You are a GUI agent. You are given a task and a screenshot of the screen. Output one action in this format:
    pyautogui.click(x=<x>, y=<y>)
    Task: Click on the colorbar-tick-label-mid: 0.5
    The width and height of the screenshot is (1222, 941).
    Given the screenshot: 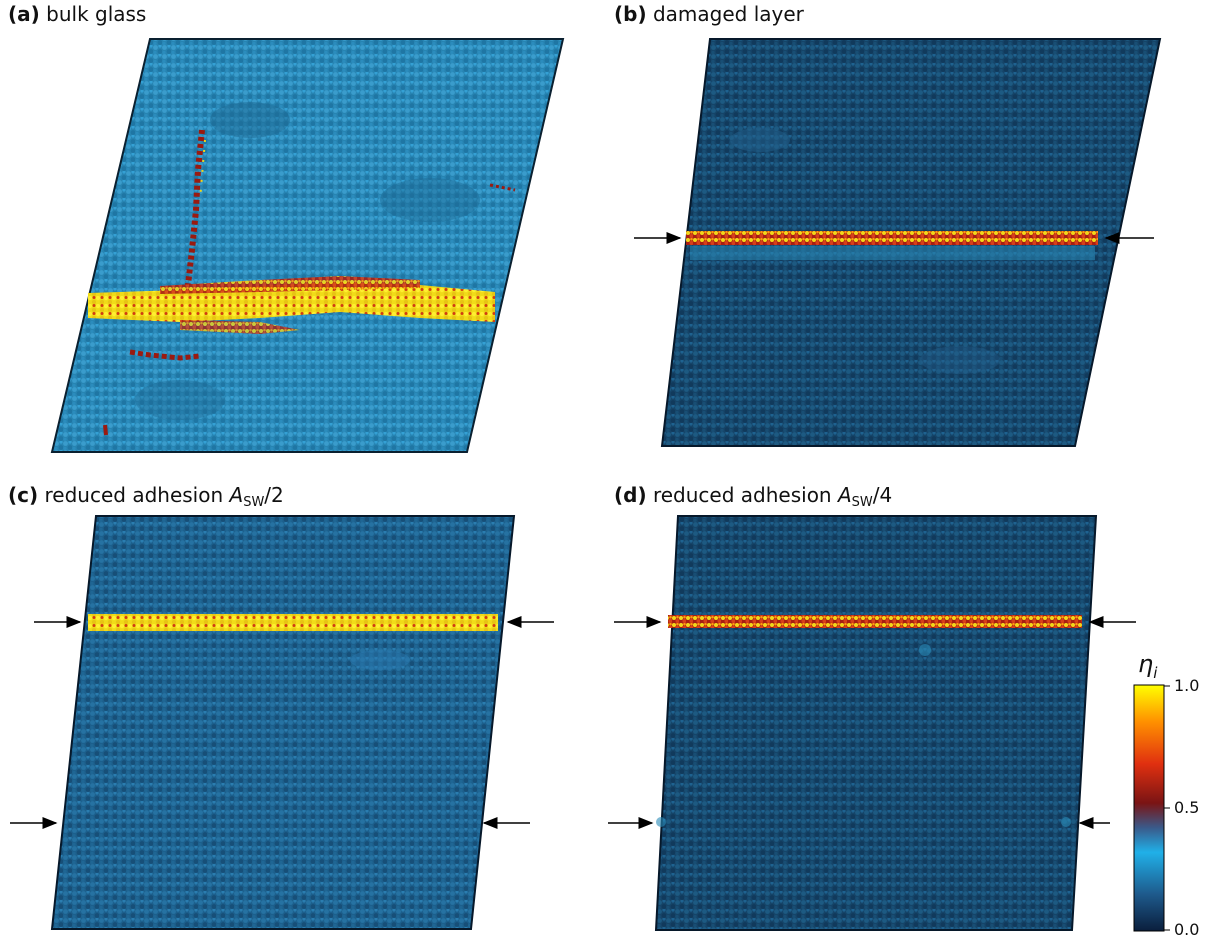 What is the action you would take?
    pyautogui.click(x=1187, y=807)
    